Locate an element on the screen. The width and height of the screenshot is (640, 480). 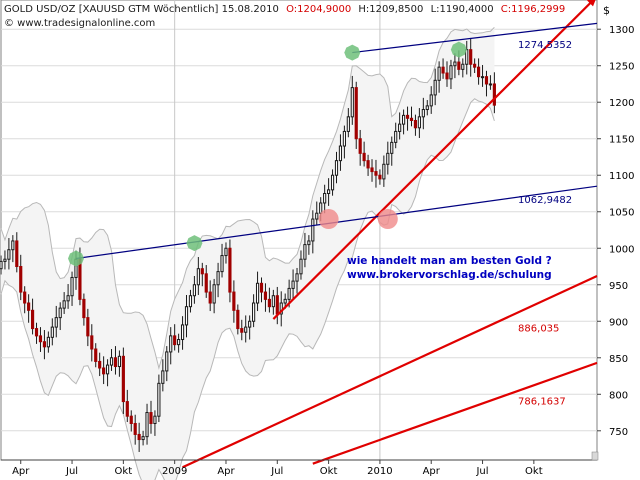
x-tick-label: Jul is located at coordinates (481, 471).